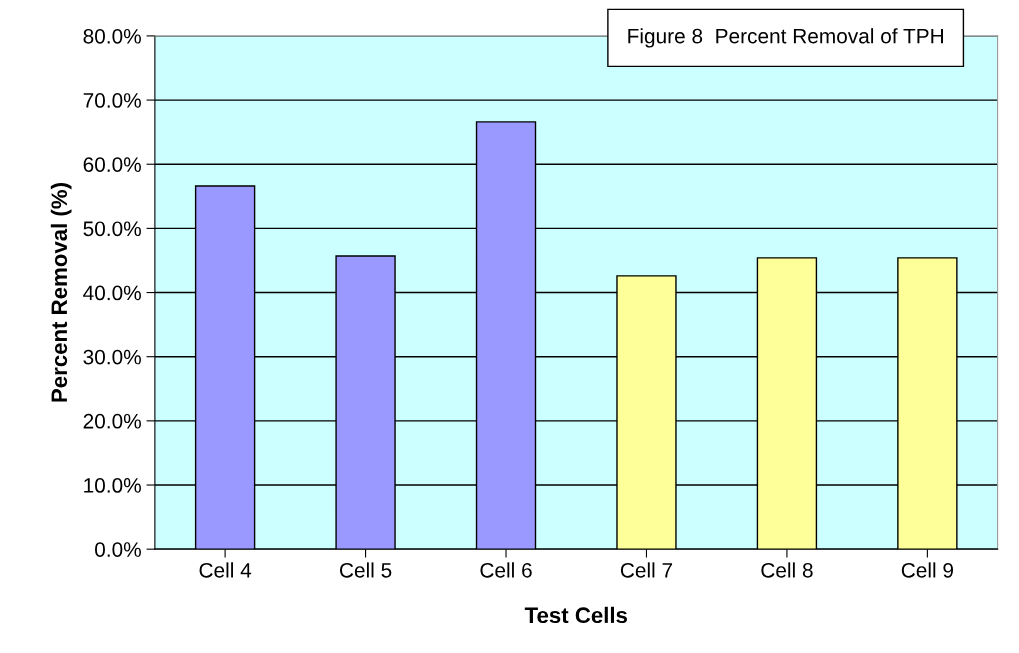 Image resolution: width=1019 pixels, height=653 pixels. Describe the element at coordinates (785, 38) in the screenshot. I see `chart-title: Figure 8 Percent Removal of TPH` at that location.